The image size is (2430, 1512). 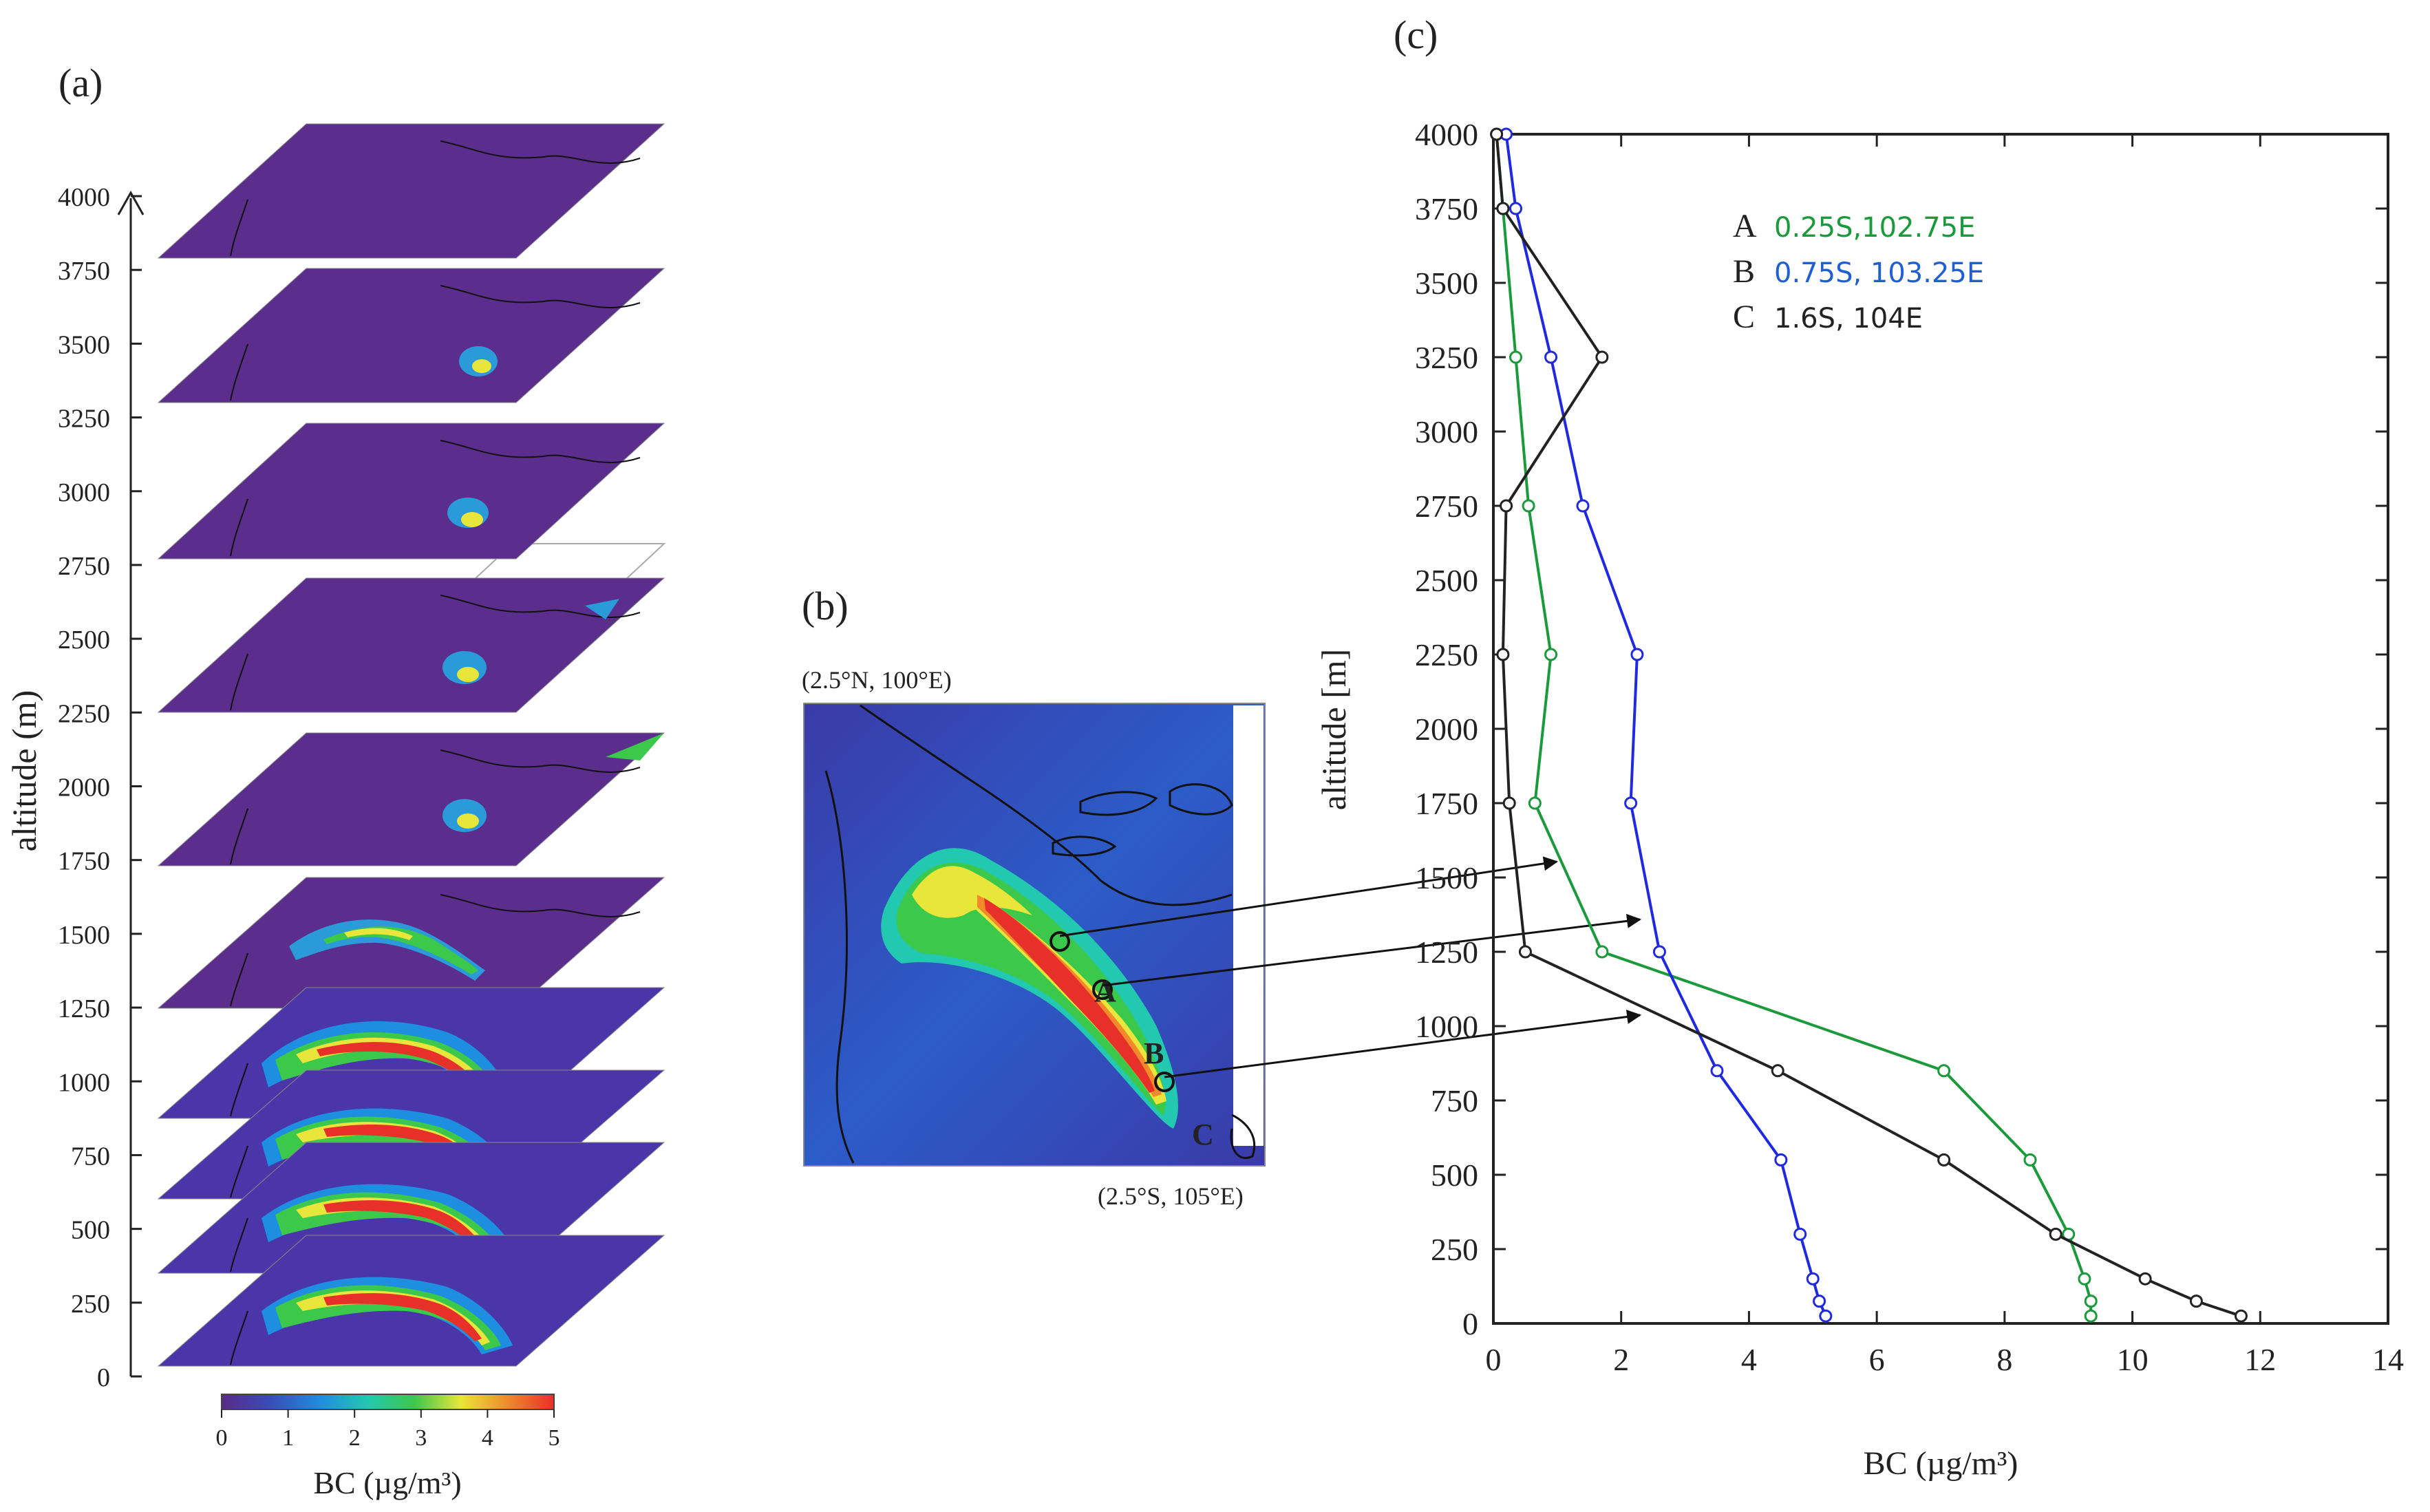 What do you see at coordinates (1446, 803) in the screenshot?
I see `y-tick-label: 1750` at bounding box center [1446, 803].